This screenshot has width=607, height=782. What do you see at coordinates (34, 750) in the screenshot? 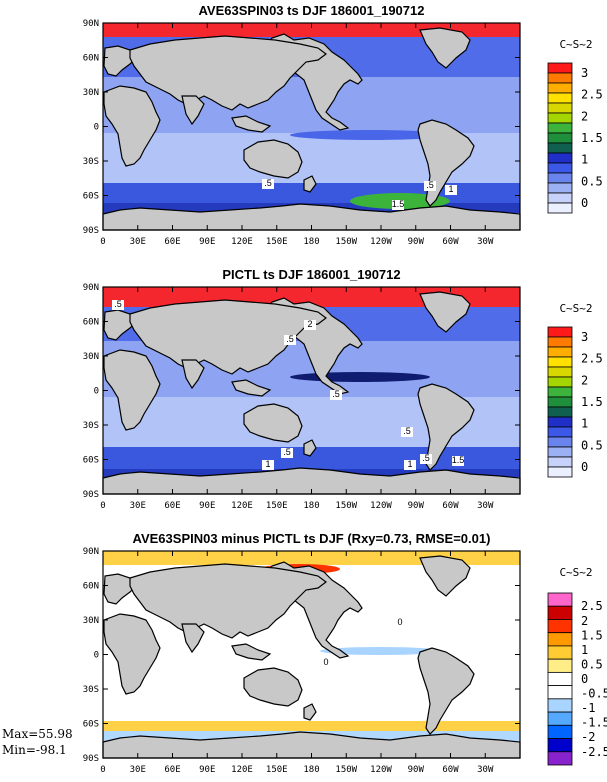
I see `stat-min: Min=-98.1` at bounding box center [34, 750].